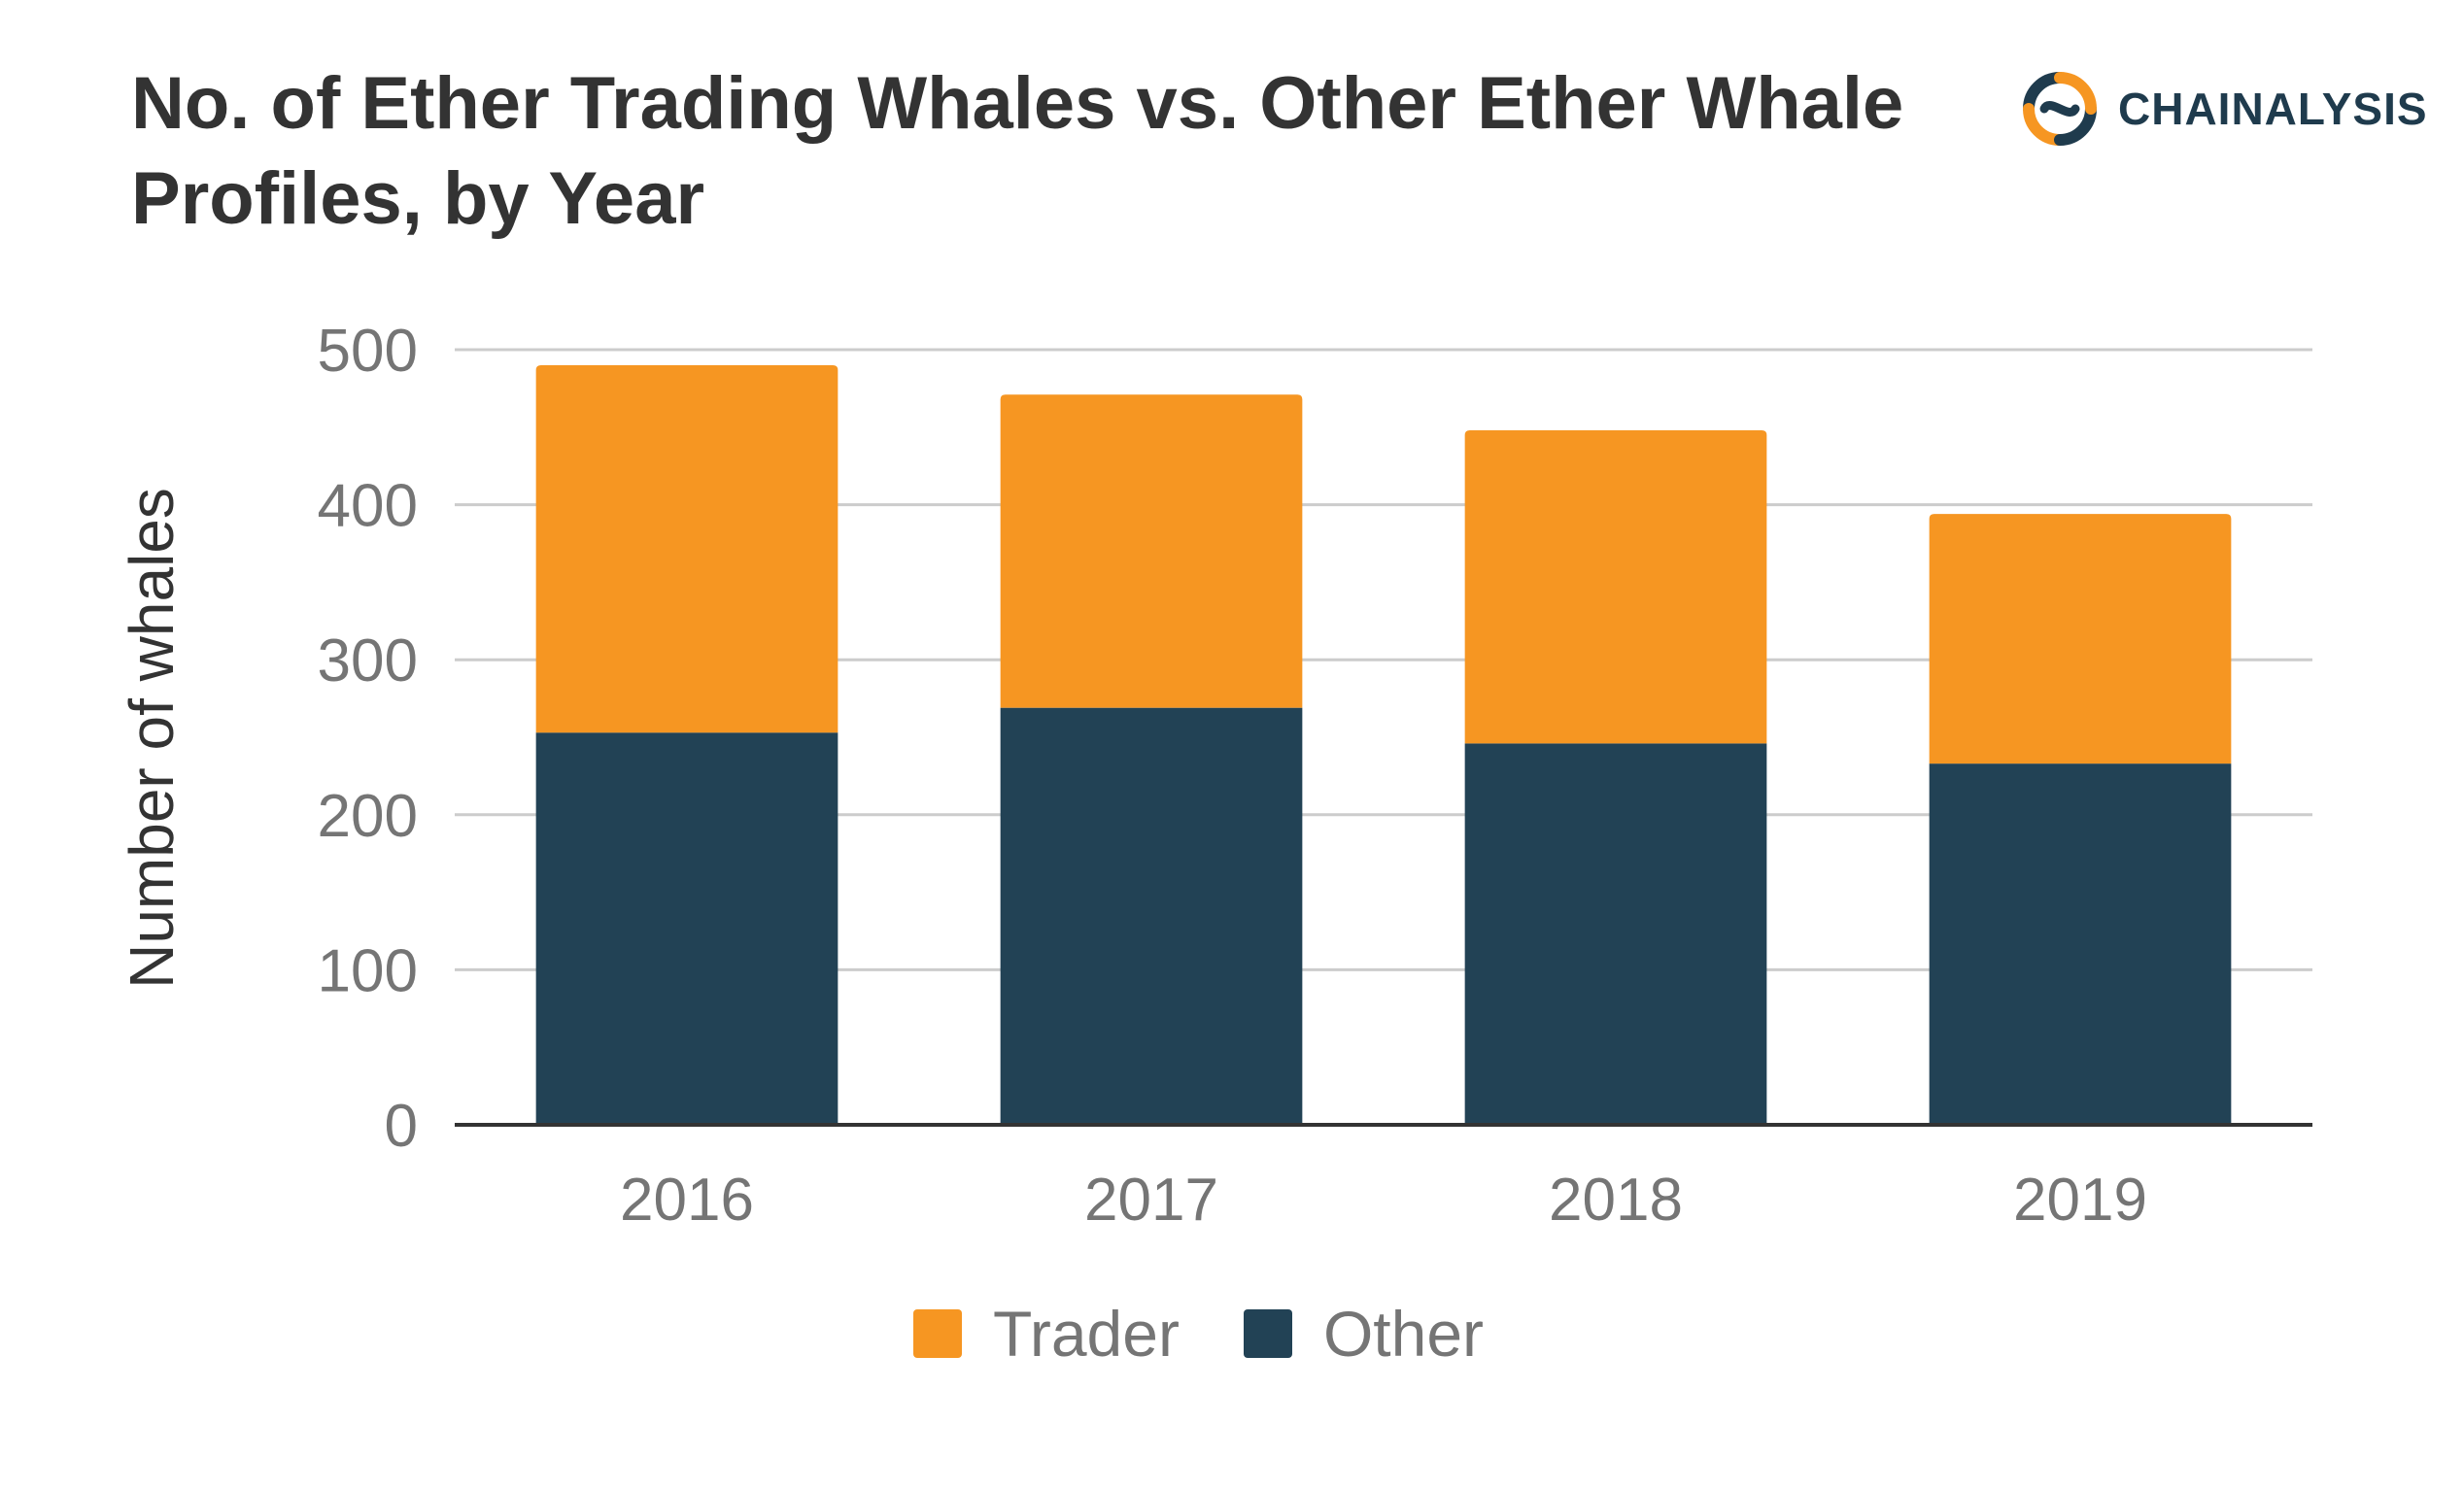  Describe the element at coordinates (2273, 109) in the screenshot. I see `brand-name: CHAINALYSIS` at that location.